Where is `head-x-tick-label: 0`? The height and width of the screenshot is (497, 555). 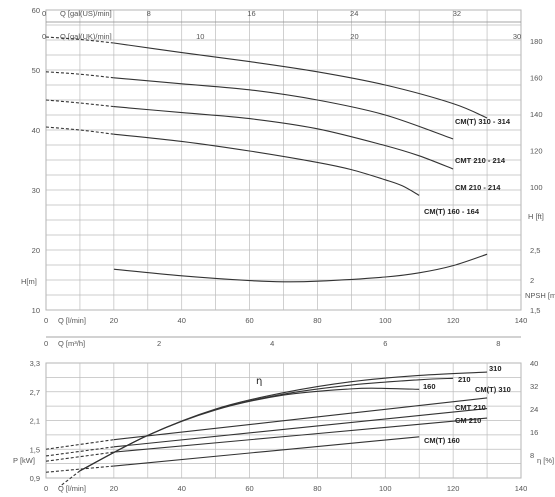 head-x-tick-label: 0 is located at coordinates (46, 320).